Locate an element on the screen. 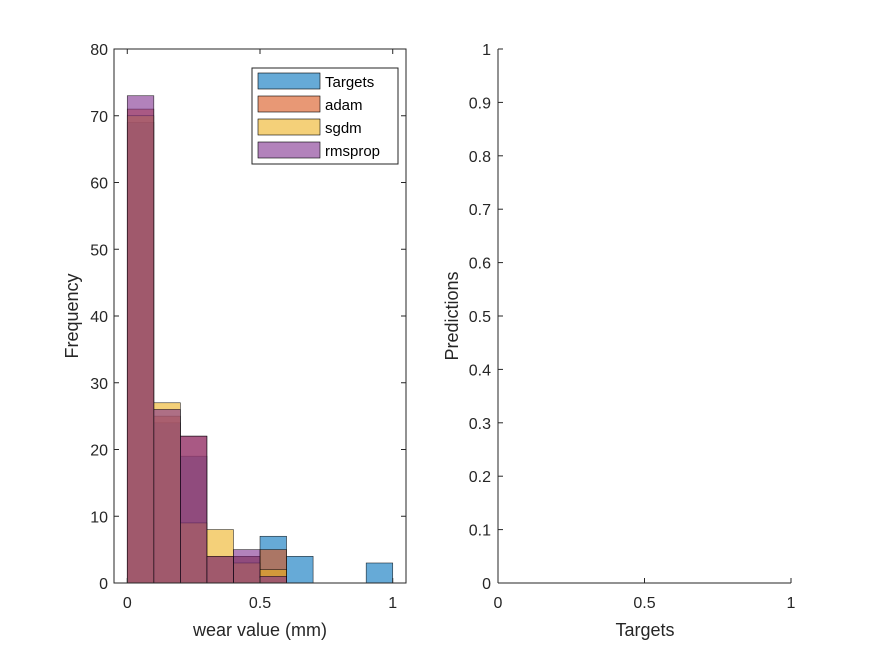 The height and width of the screenshot is (656, 875). histogram-y-tick-label: 70 is located at coordinates (99, 117).